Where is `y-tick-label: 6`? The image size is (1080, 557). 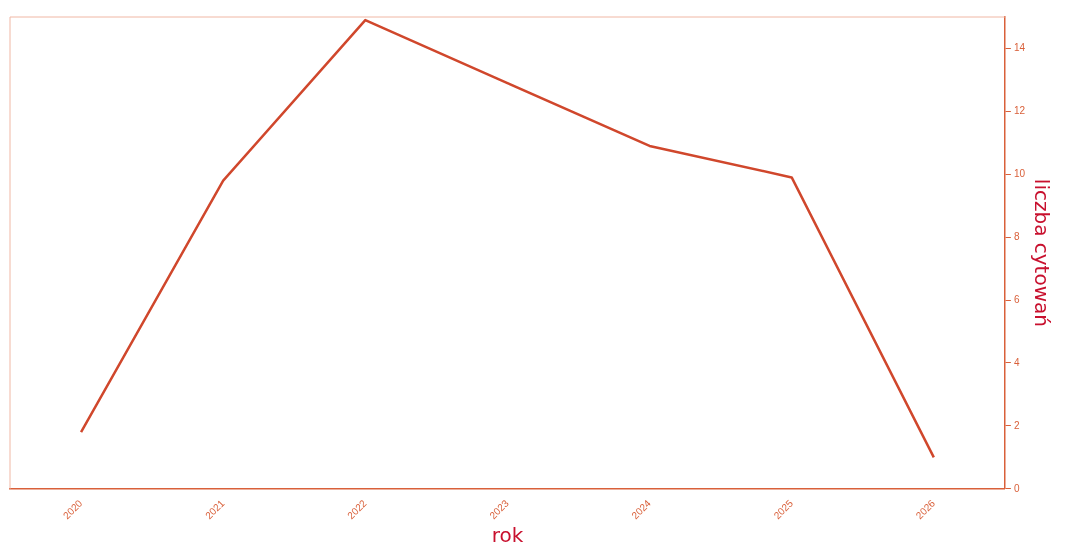 y-tick-label: 6 is located at coordinates (1016, 299).